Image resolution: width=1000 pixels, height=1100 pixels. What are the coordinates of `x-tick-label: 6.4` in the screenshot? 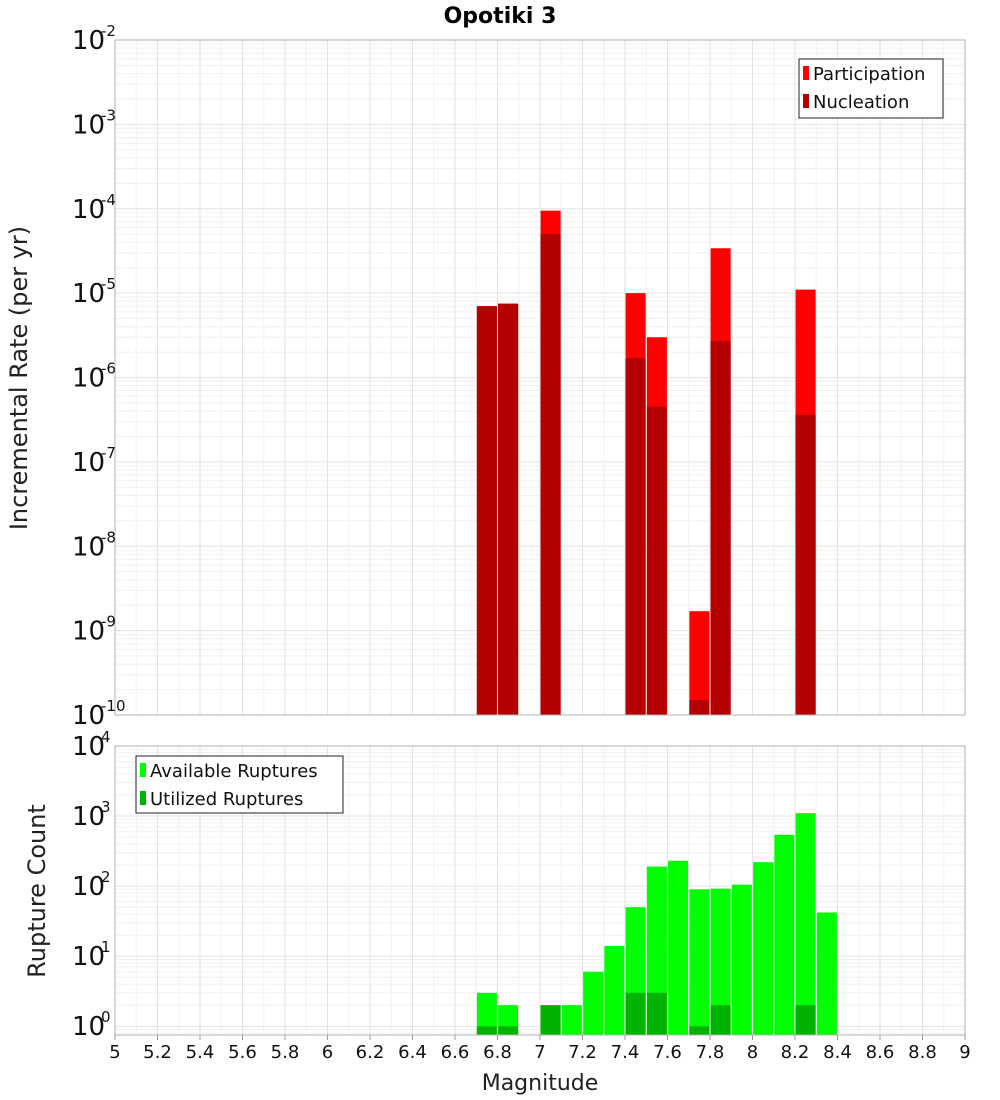 It's located at (412, 1052).